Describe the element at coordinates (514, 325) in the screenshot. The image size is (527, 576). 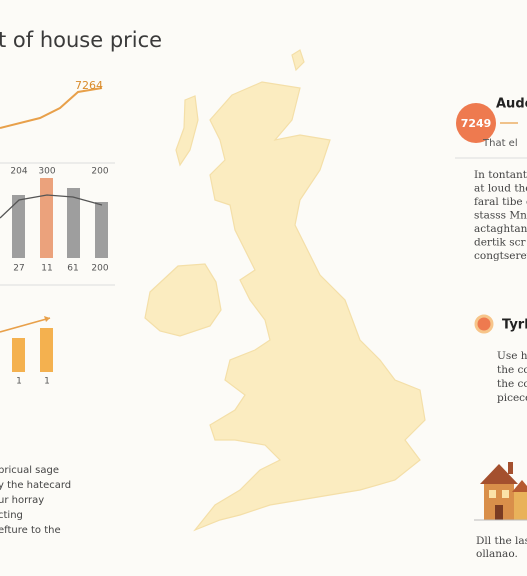
I see `card-title: Tyrl` at that location.